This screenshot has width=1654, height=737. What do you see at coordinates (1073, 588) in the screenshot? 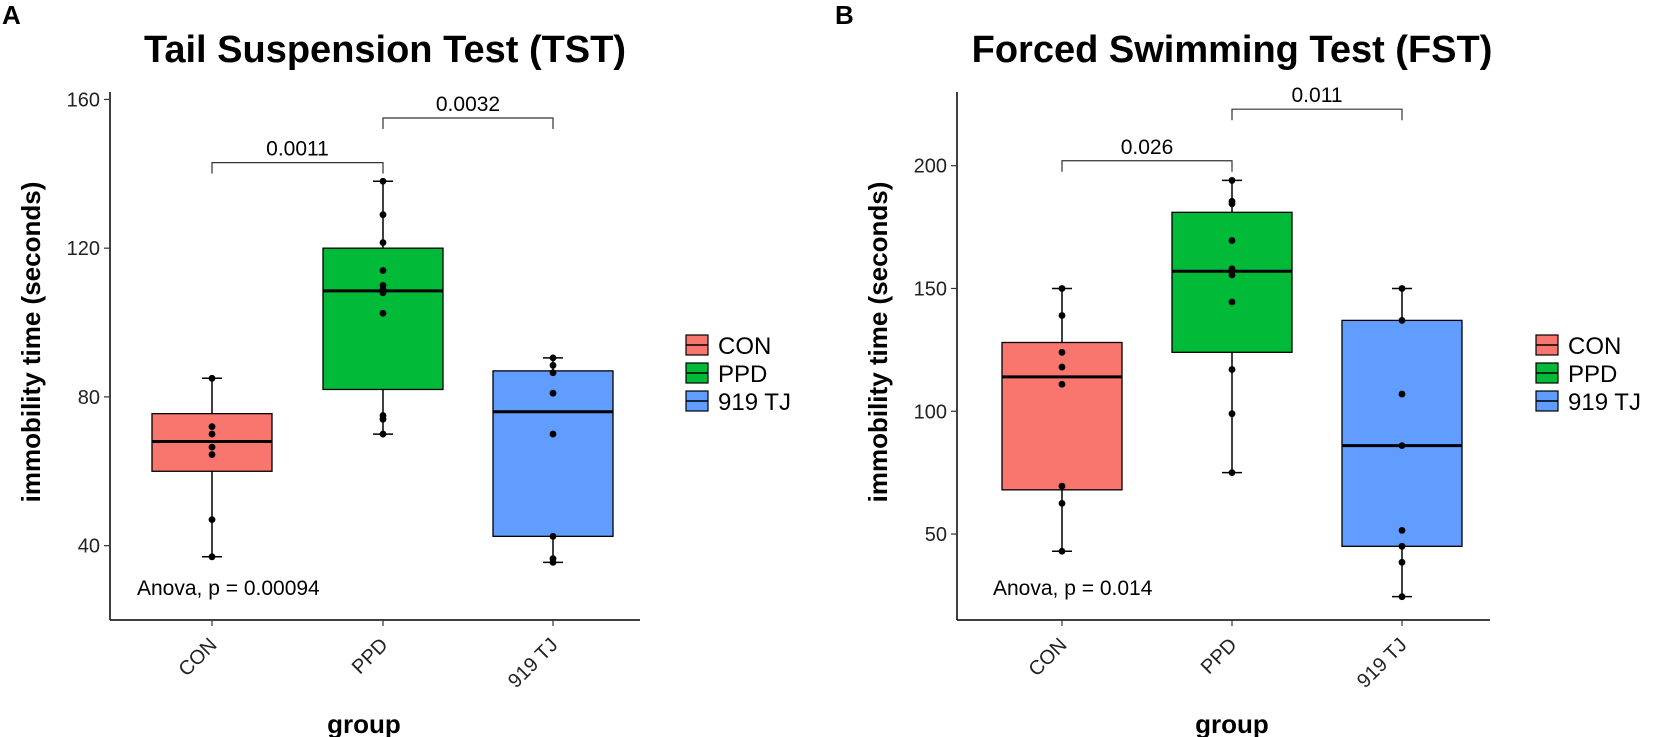
I see `panel-b-anova-annotation: Anova, p = 0.014` at bounding box center [1073, 588].